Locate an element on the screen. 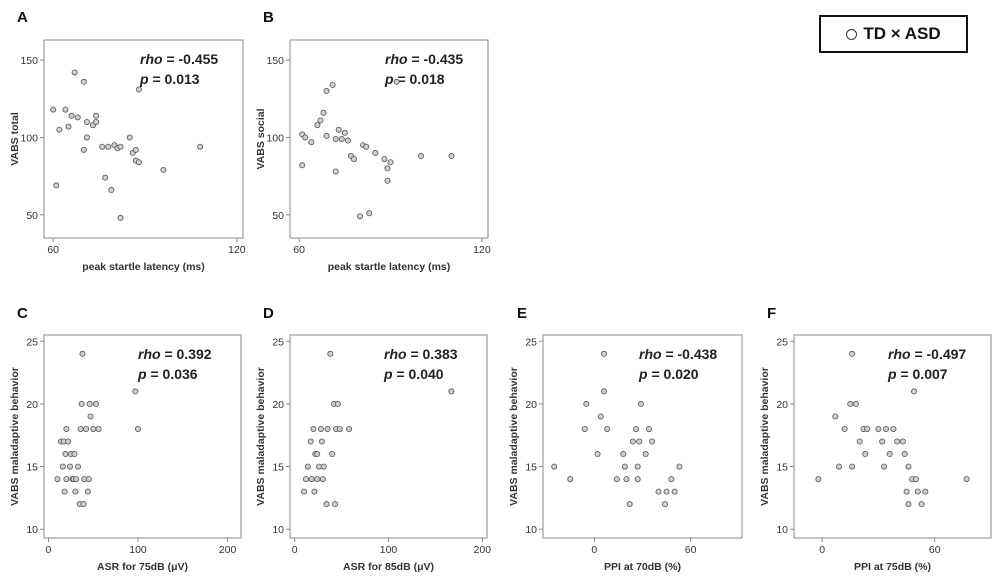 This screenshot has width=1000, height=577. panel-letter: E is located at coordinates (522, 313).